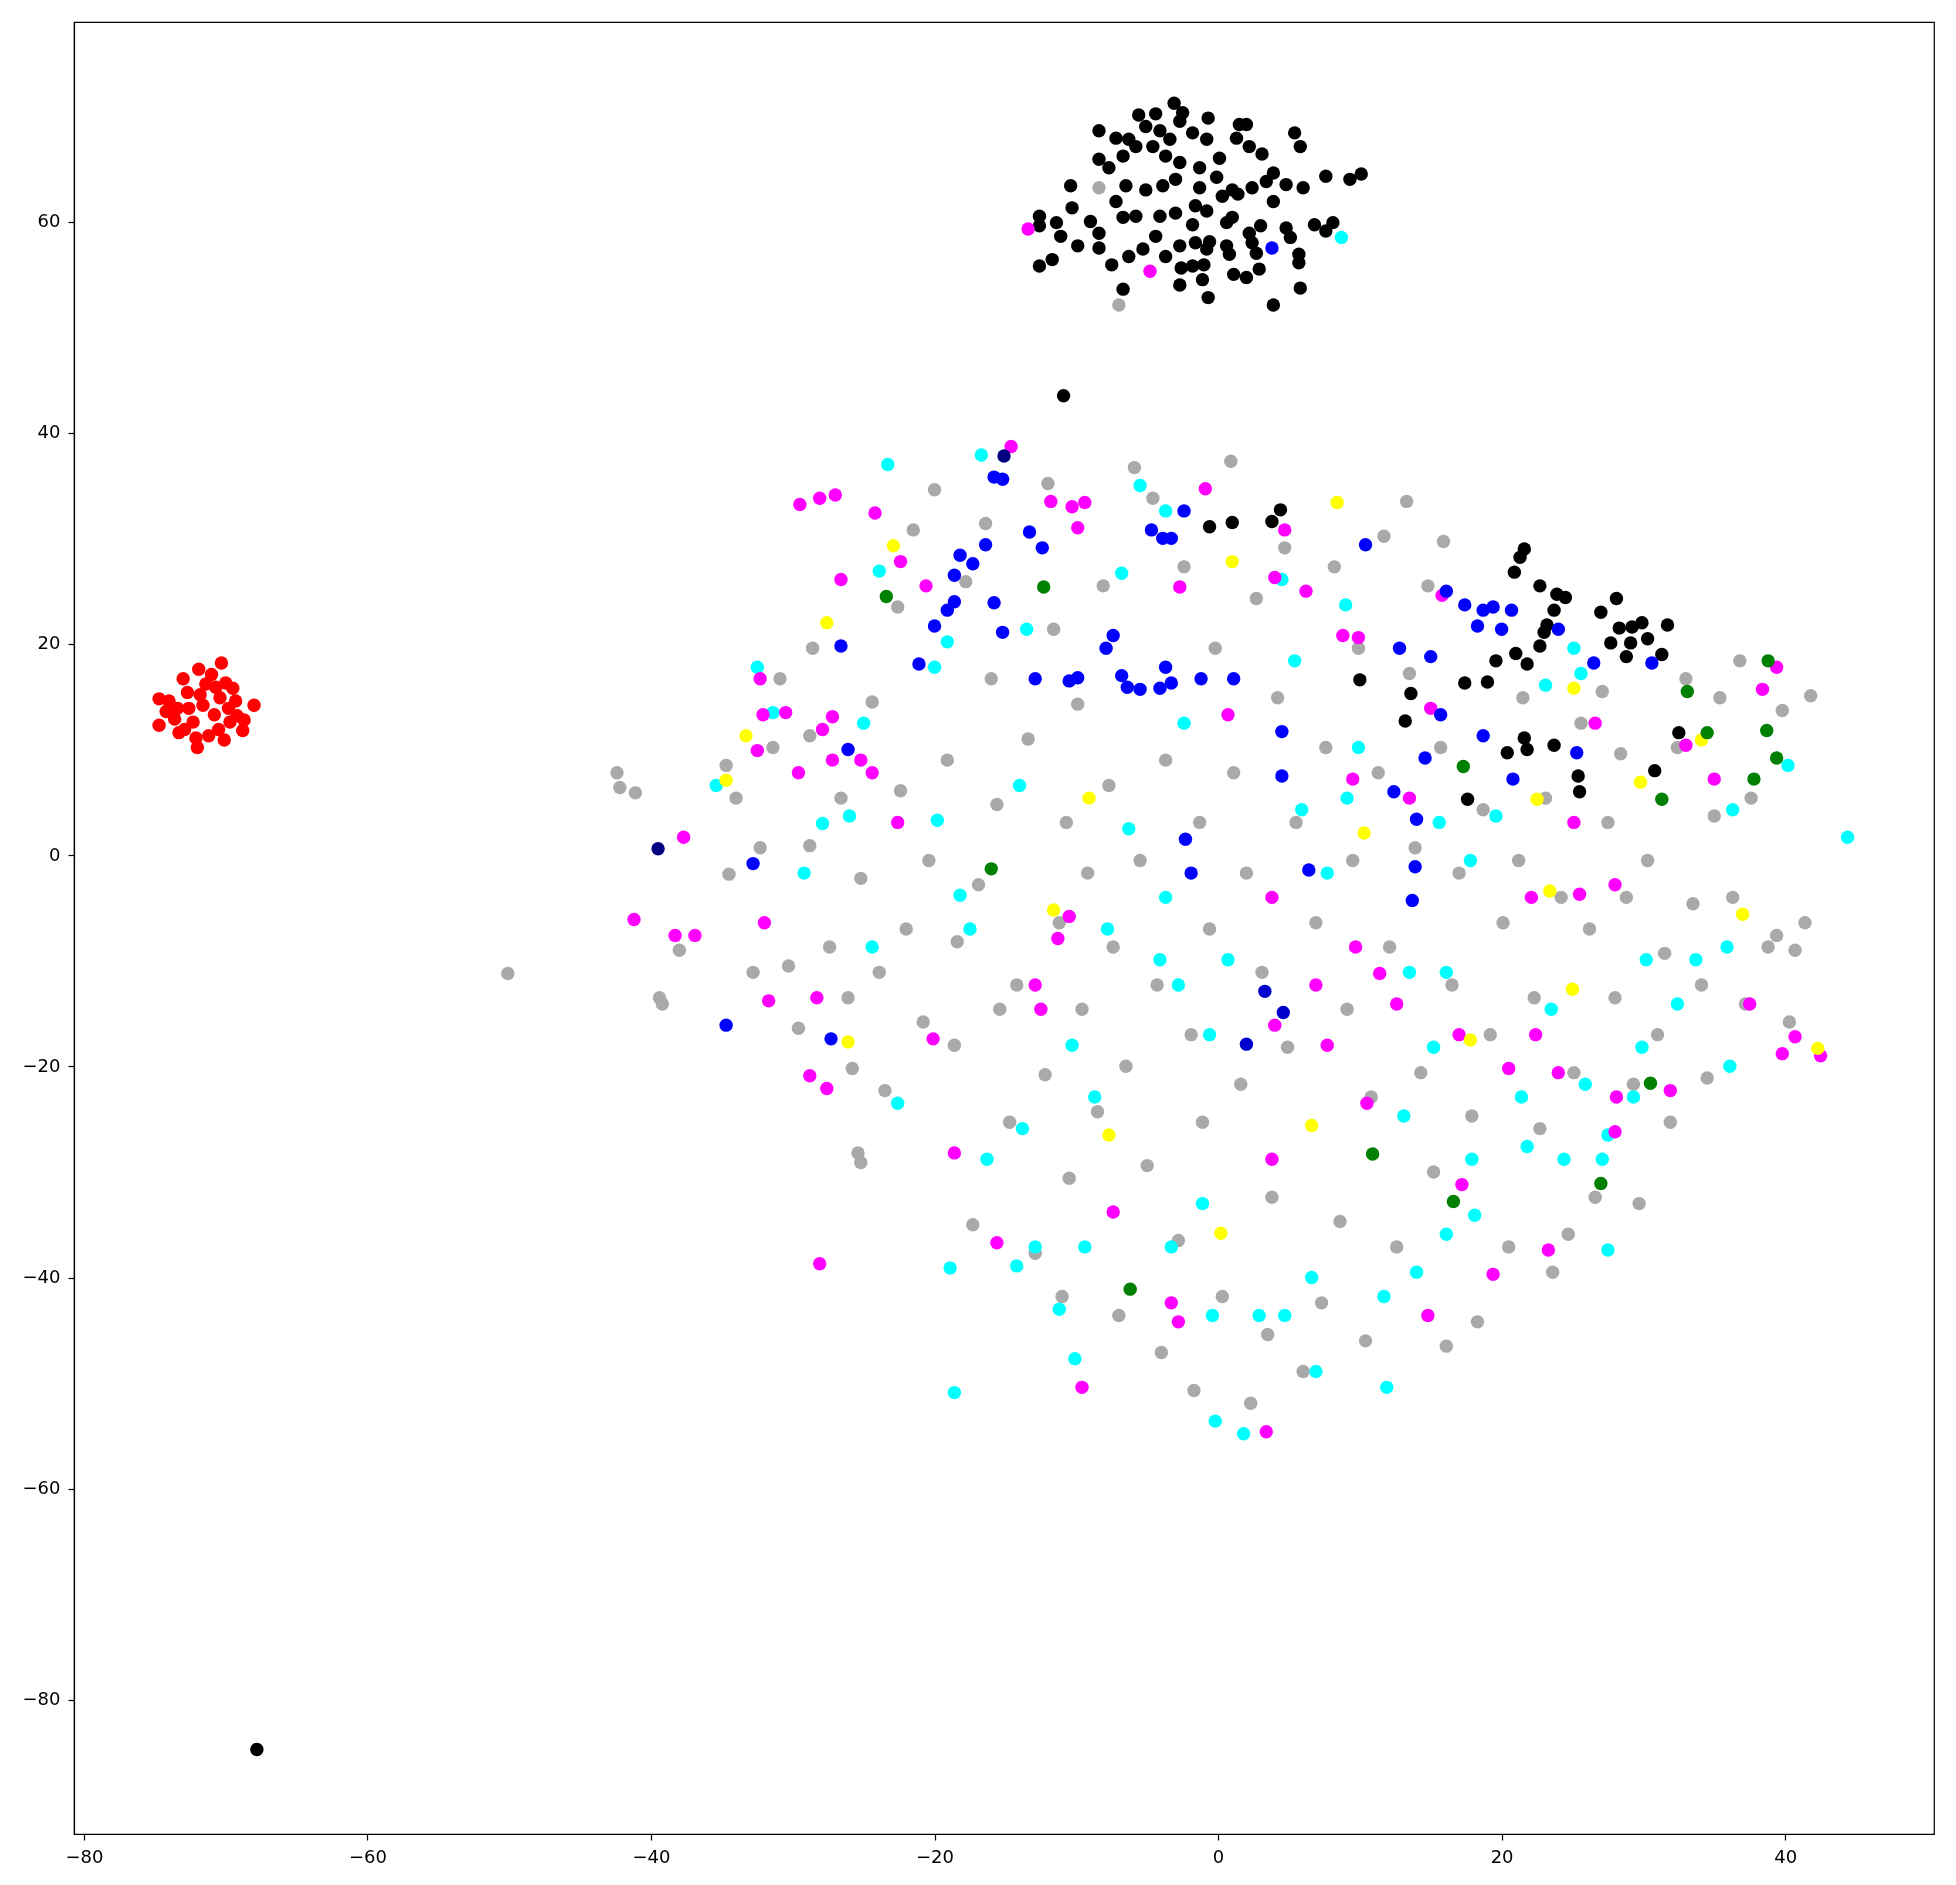  What do you see at coordinates (49, 221) in the screenshot?
I see `y-tick-label: 60` at bounding box center [49, 221].